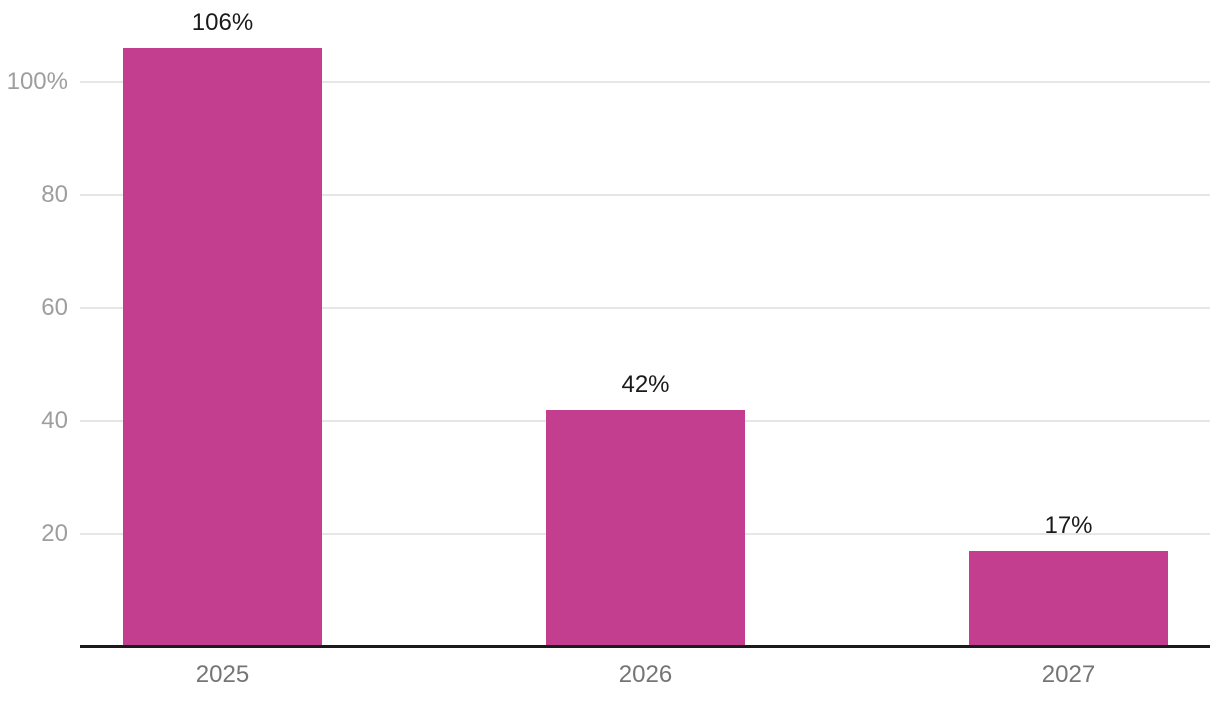 The width and height of the screenshot is (1220, 704). Describe the element at coordinates (222, 22) in the screenshot. I see `bar-value-label: 106%` at that location.